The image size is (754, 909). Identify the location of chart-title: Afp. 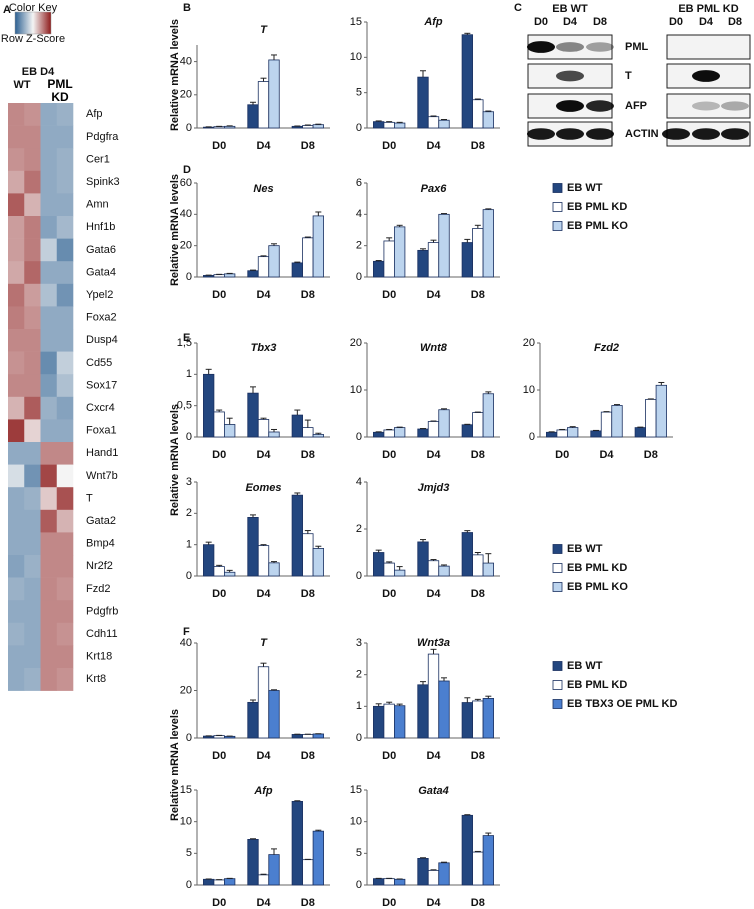
(433, 22).